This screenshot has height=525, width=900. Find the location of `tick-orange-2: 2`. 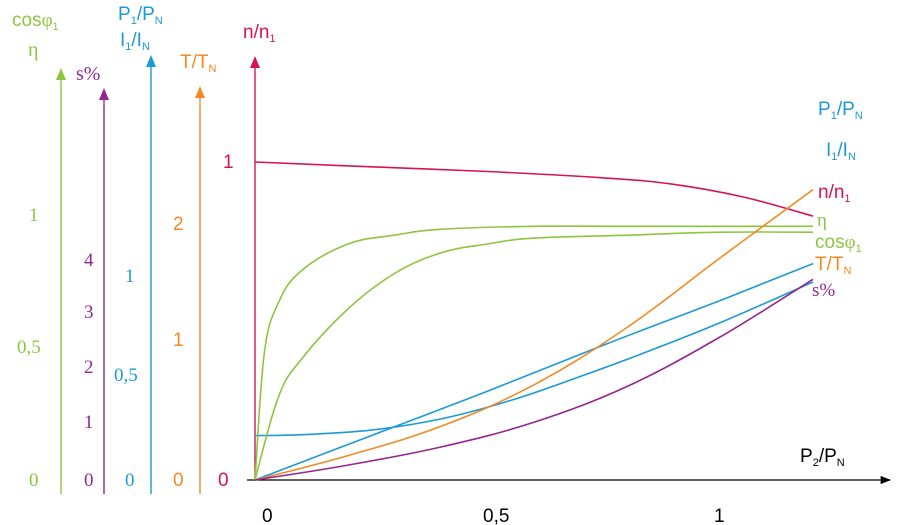

tick-orange-2: 2 is located at coordinates (178, 224).